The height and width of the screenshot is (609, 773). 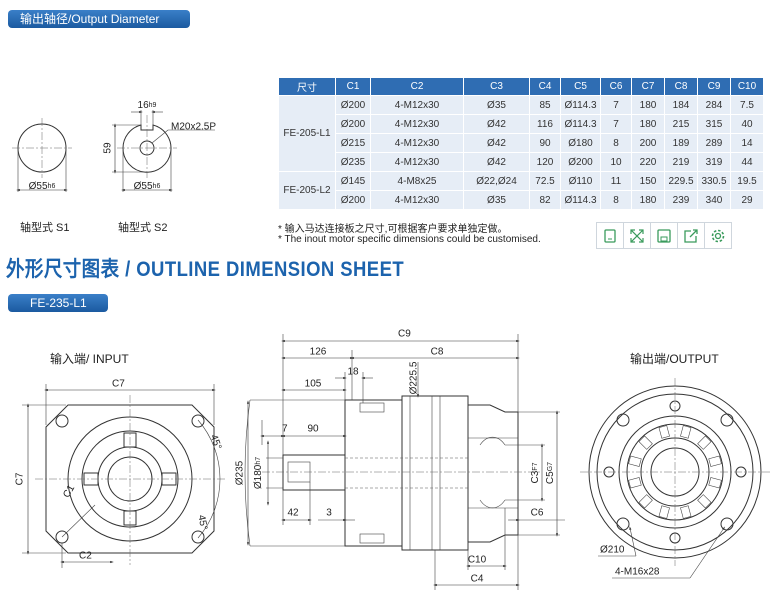 I want to click on table-cell: 116, so click(x=545, y=124).